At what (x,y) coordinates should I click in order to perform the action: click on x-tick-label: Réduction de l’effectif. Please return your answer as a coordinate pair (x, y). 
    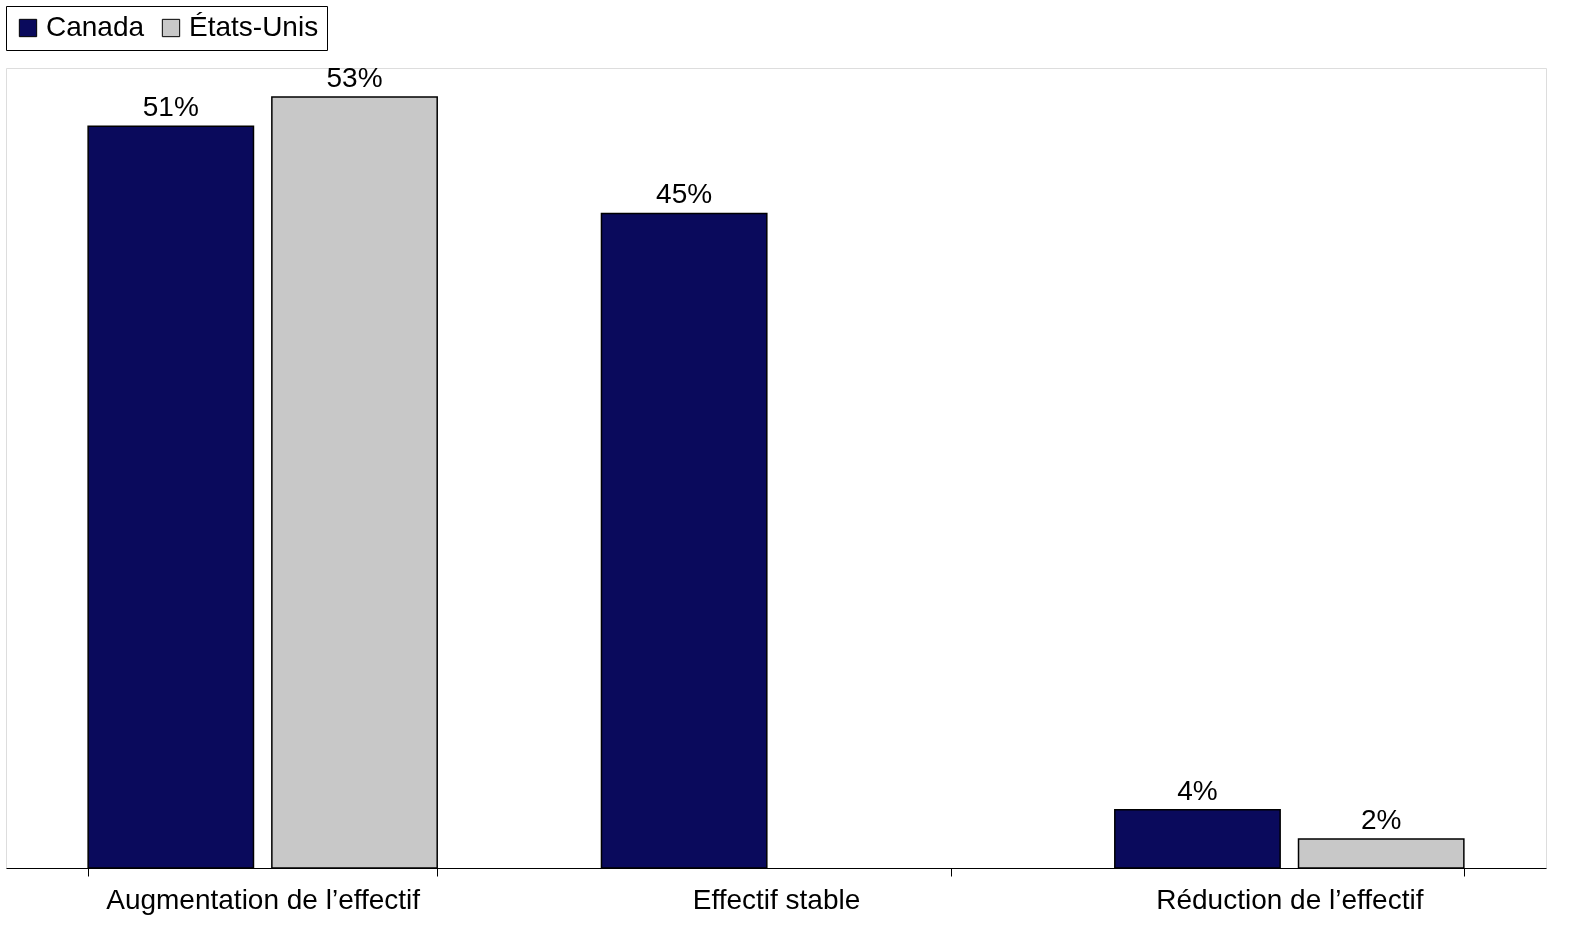
    Looking at the image, I should click on (1290, 899).